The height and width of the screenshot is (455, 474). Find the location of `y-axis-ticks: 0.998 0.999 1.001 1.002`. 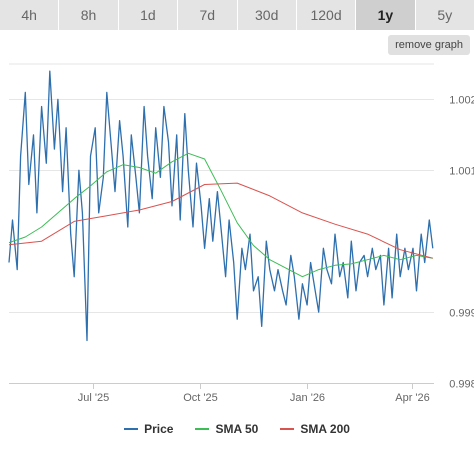

y-axis-ticks: 0.998 0.999 1.001 1.002 is located at coordinates (461, 243).